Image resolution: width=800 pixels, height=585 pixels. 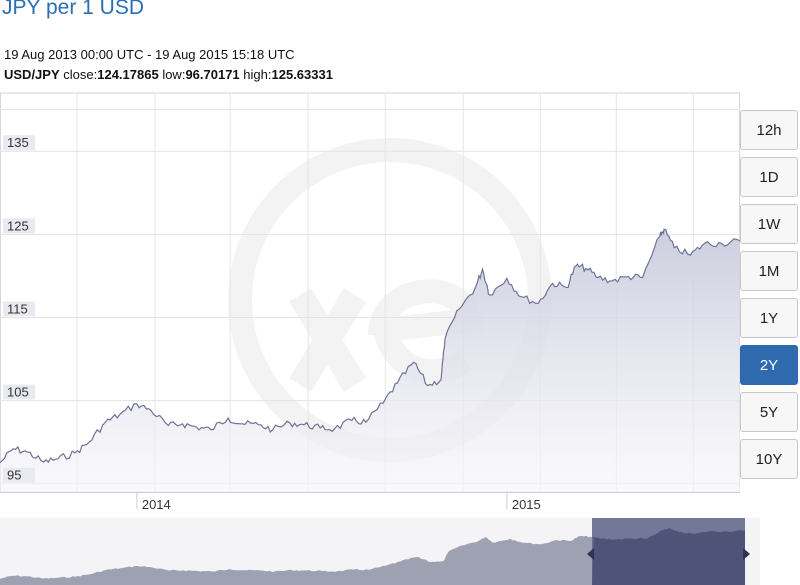 I want to click on low-value: 96.70171, so click(x=212, y=74).